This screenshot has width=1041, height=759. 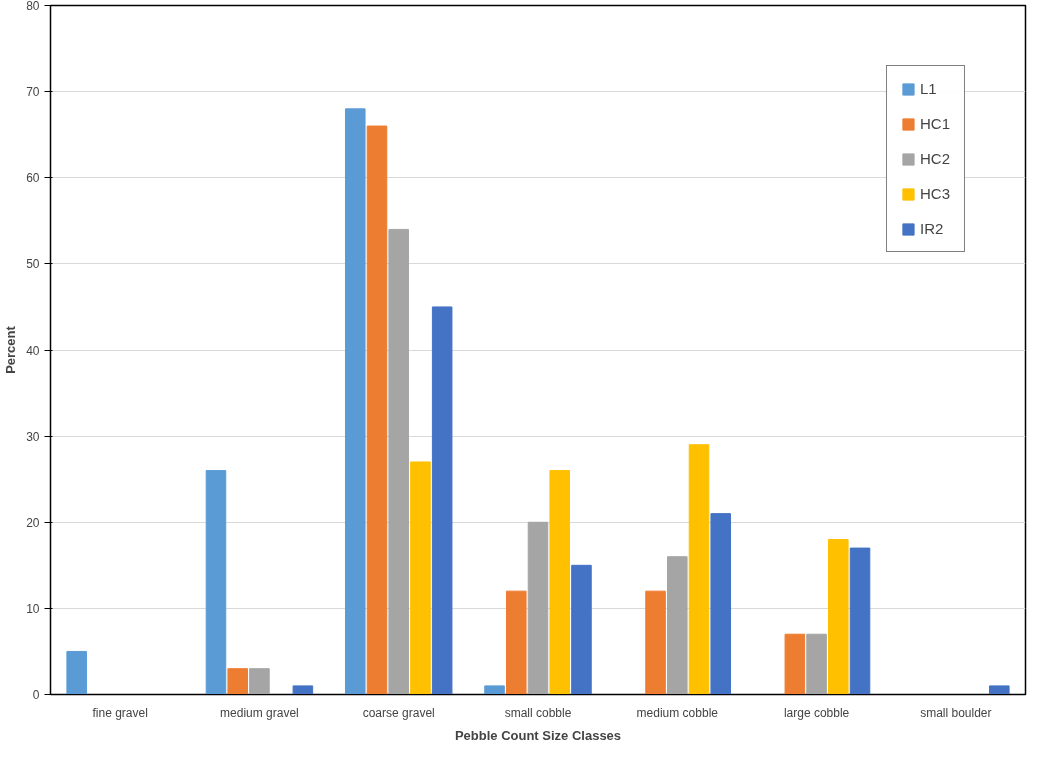 What do you see at coordinates (538, 735) in the screenshot?
I see `x-axis-title: Pebble Count Size Classes` at bounding box center [538, 735].